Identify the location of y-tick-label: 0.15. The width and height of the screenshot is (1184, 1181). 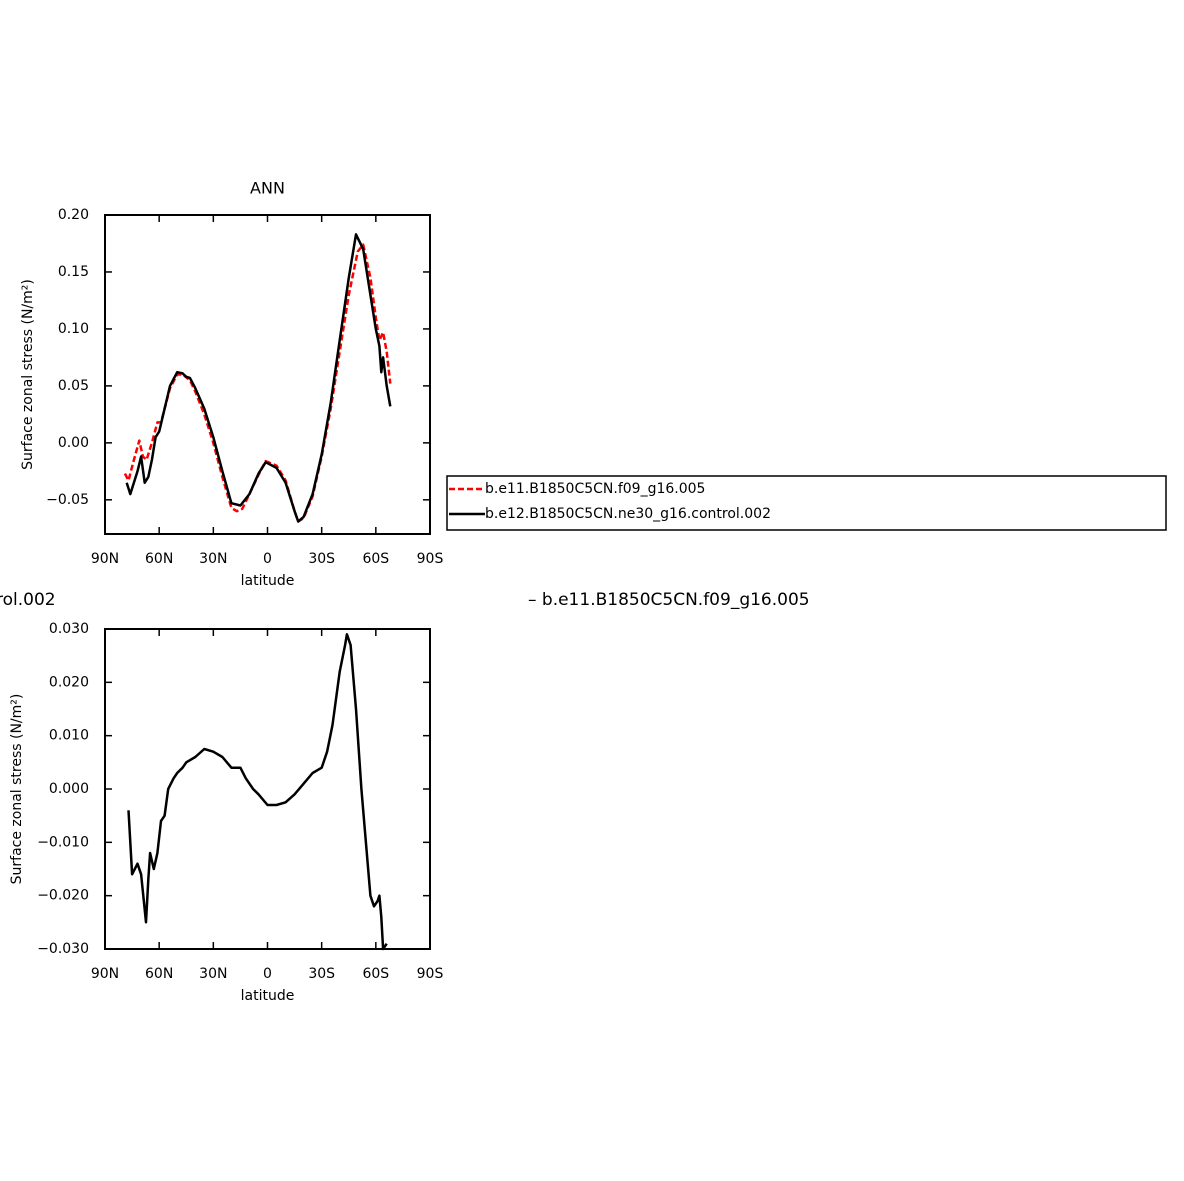
(73, 272).